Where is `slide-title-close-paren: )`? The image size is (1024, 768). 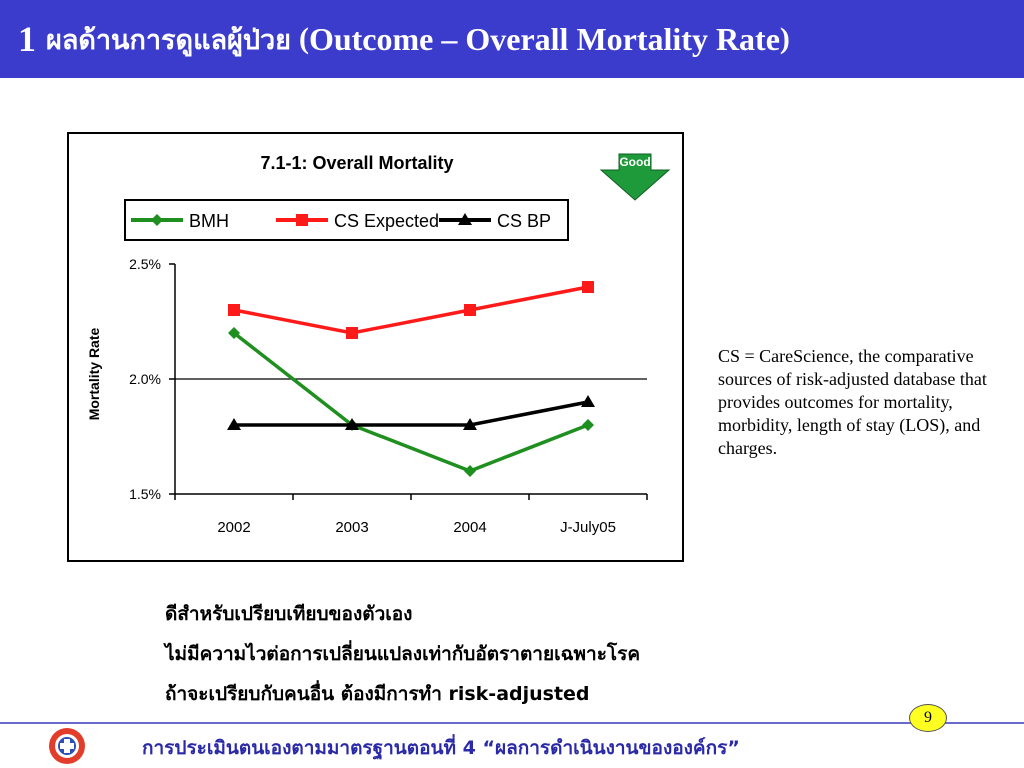 slide-title-close-paren: ) is located at coordinates (784, 38).